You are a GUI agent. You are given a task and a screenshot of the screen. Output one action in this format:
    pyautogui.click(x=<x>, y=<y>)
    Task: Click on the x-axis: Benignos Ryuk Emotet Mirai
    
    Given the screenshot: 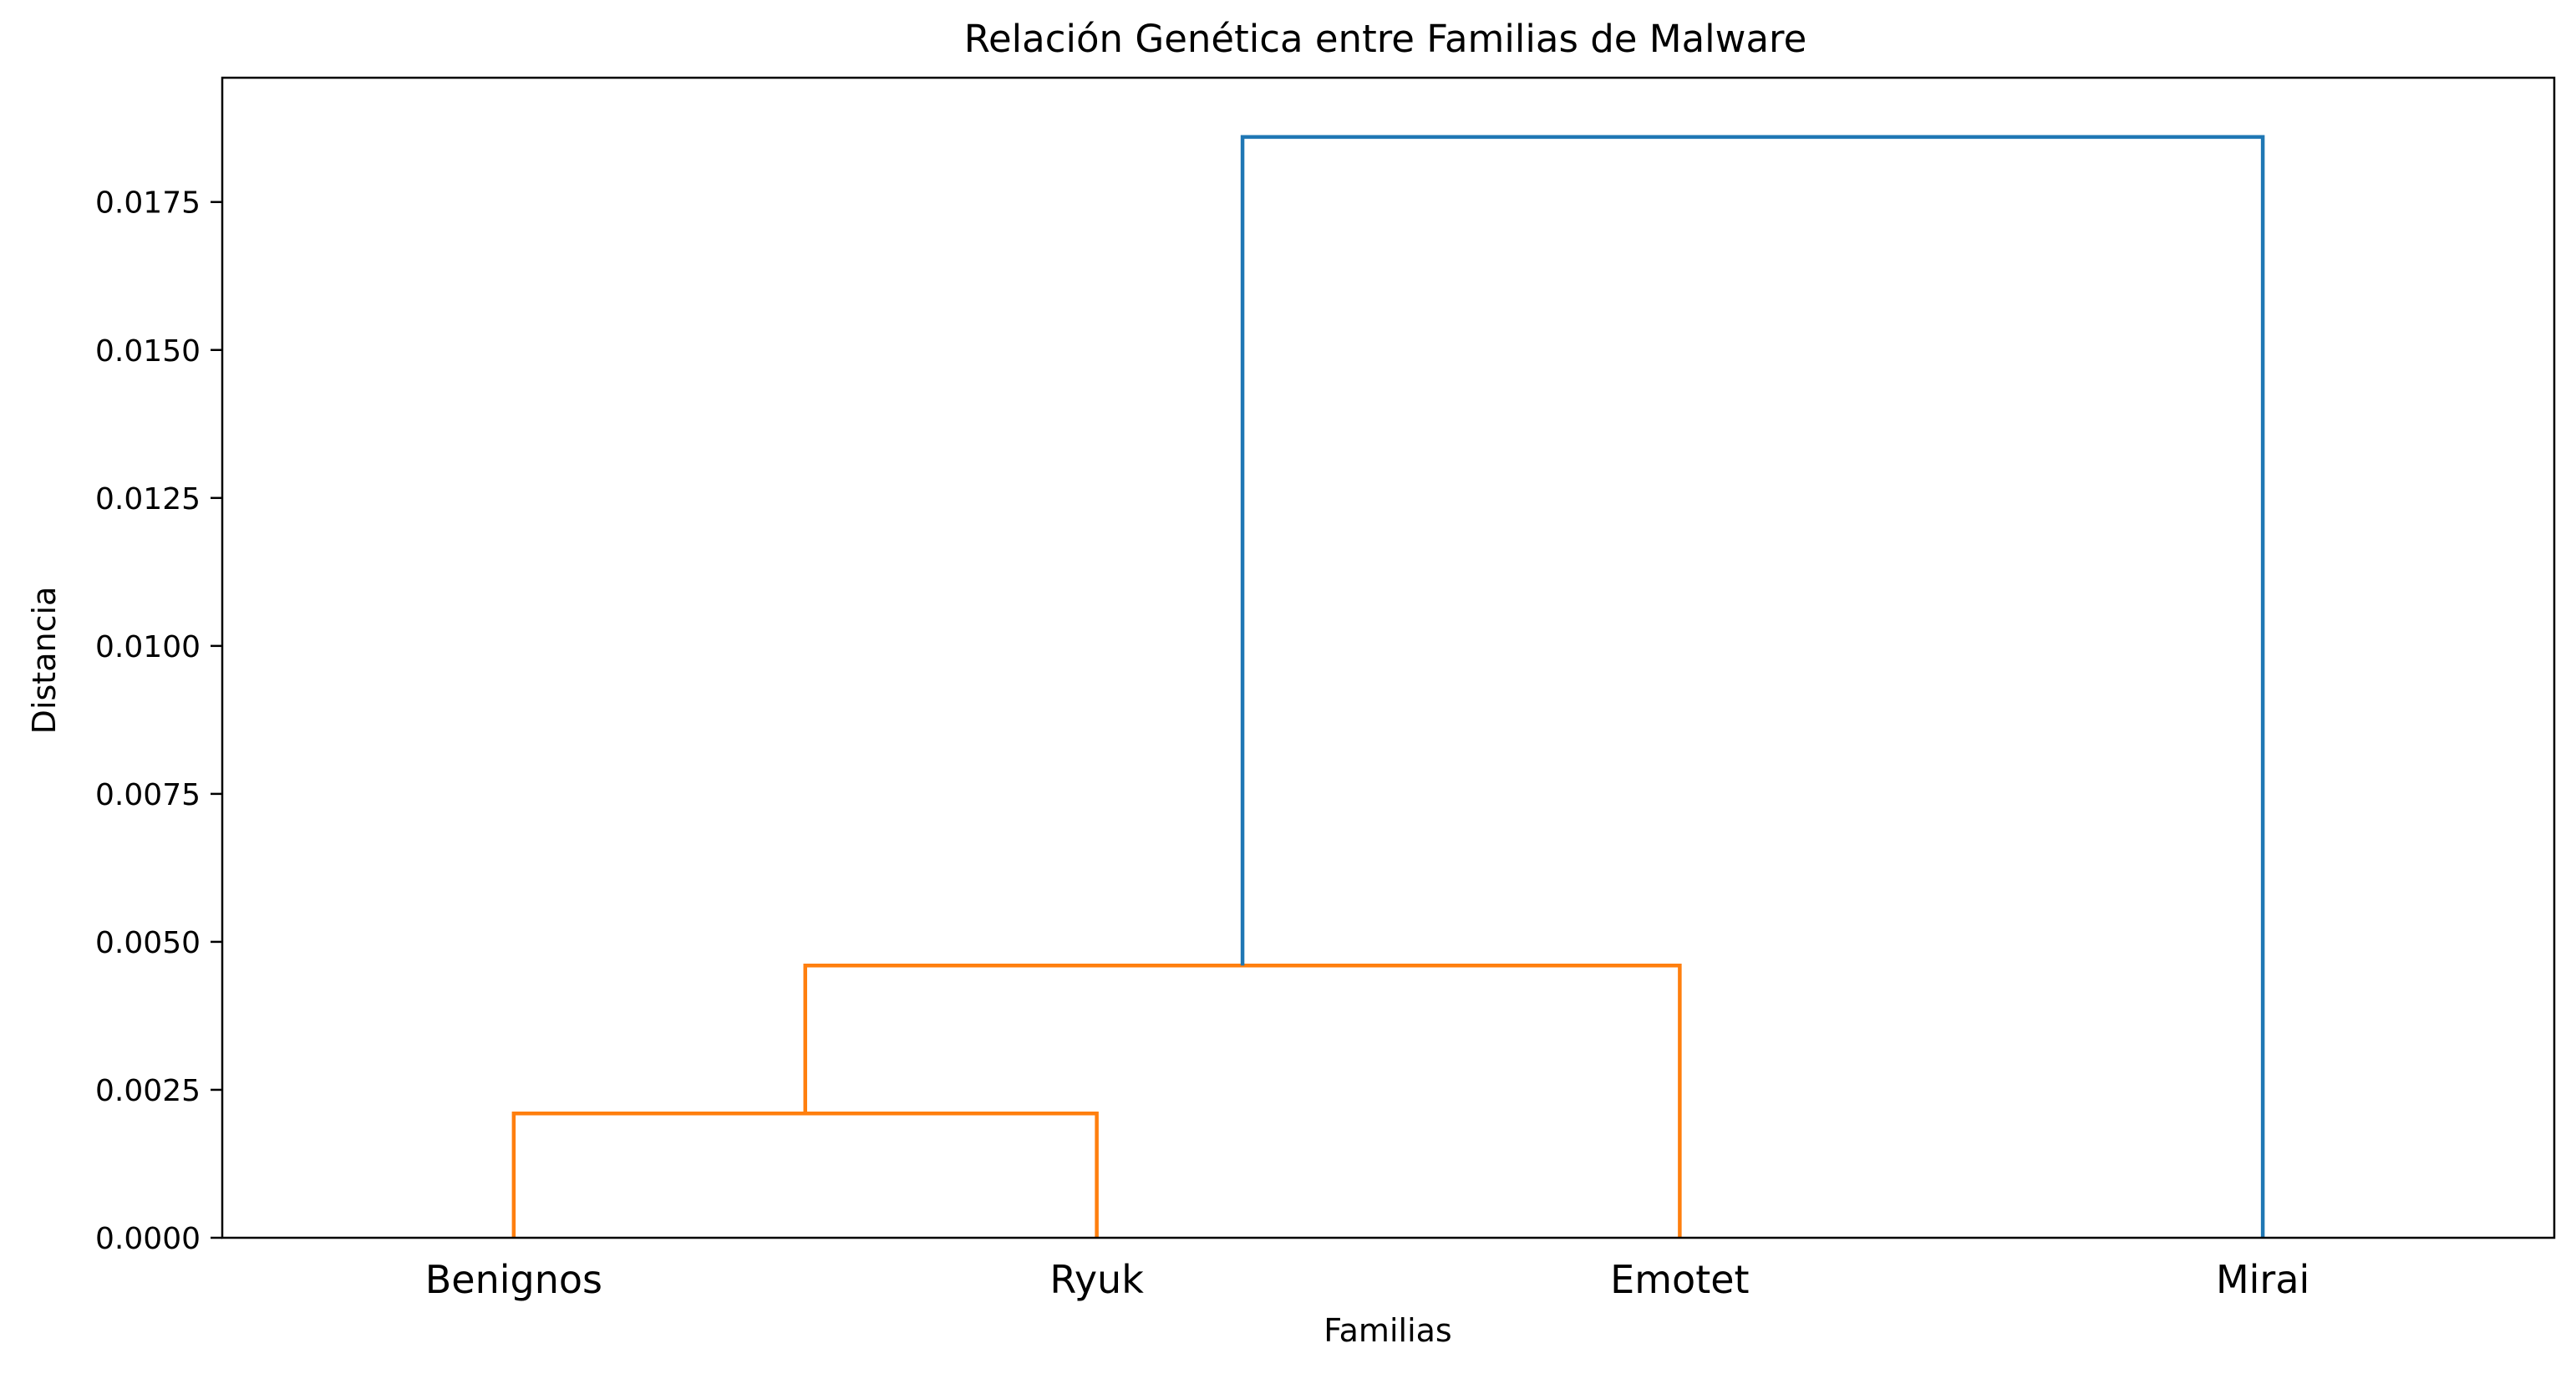 What is the action you would take?
    pyautogui.click(x=1367, y=1279)
    